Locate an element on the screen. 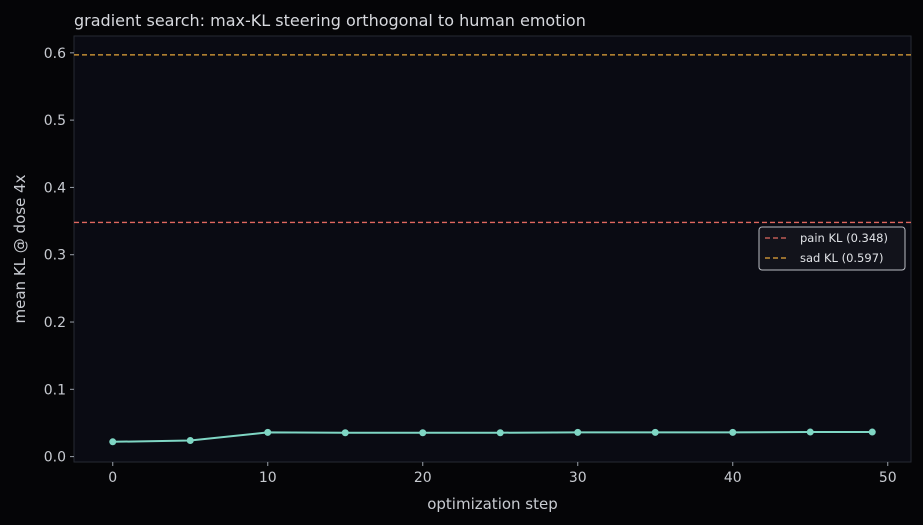 Image resolution: width=923 pixels, height=525 pixels. legend: pain KL (0.348) sad KL (0.597) is located at coordinates (832, 248).